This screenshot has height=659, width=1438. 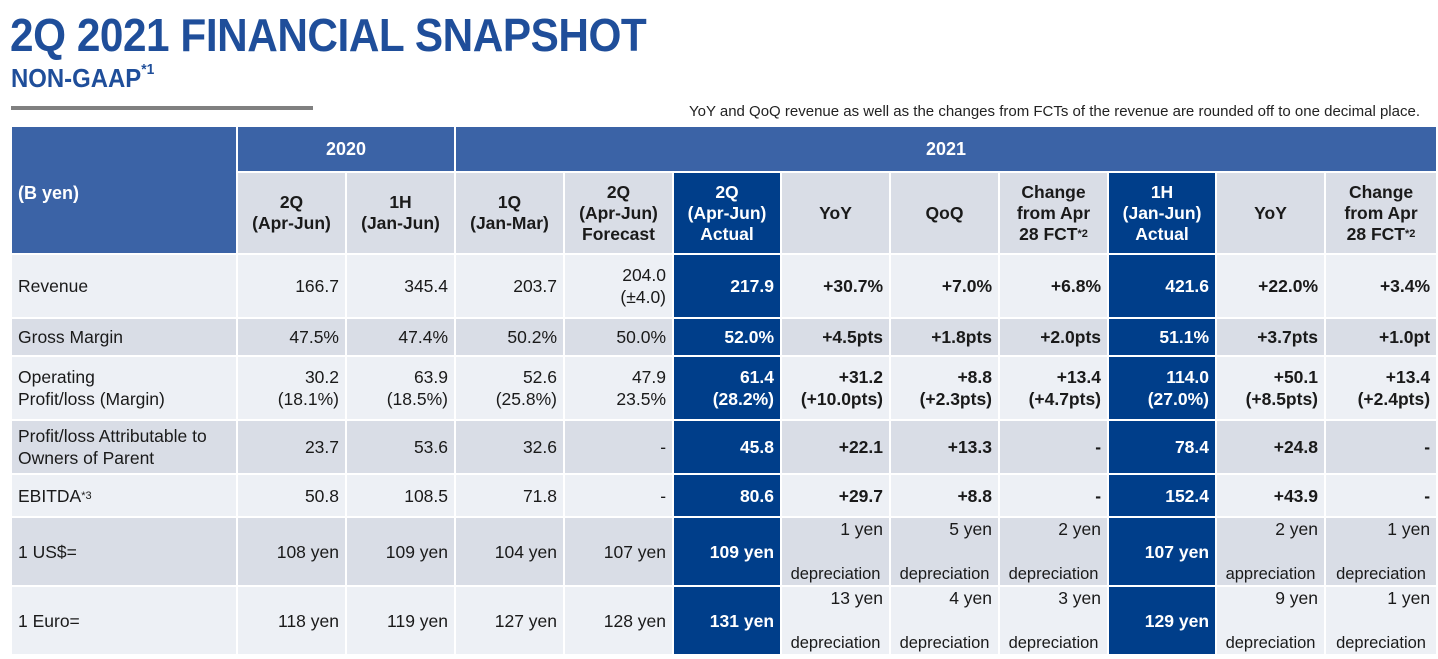 I want to click on cell-value: +22.0%, so click(x=1288, y=286).